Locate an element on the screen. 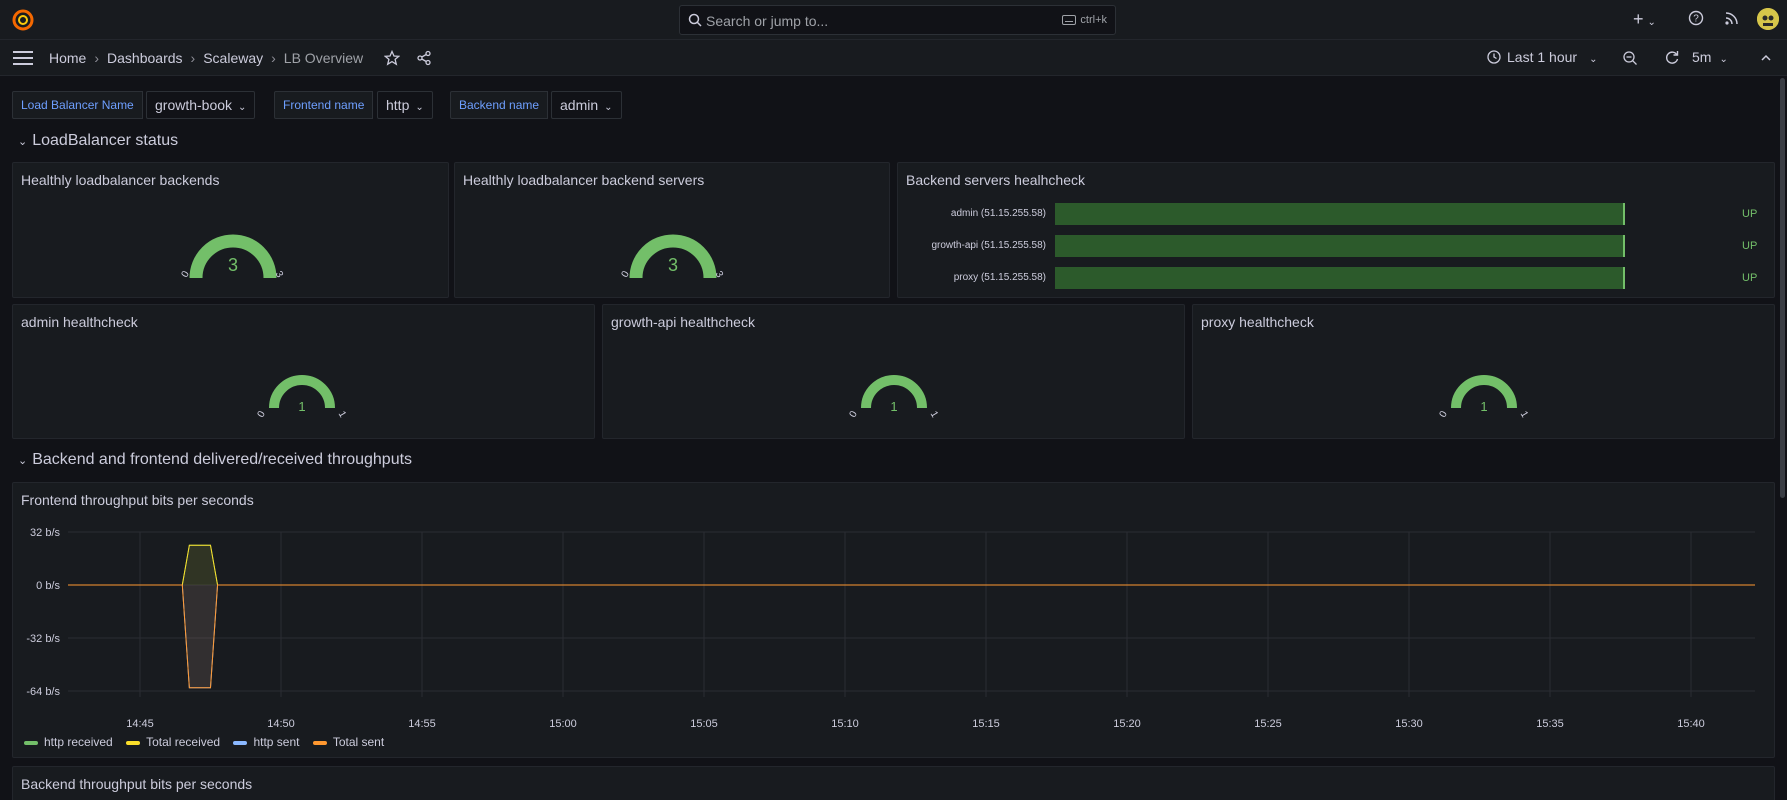 This screenshot has height=800, width=1787. panel-title: Frontend throughput bits per seconds is located at coordinates (137, 500).